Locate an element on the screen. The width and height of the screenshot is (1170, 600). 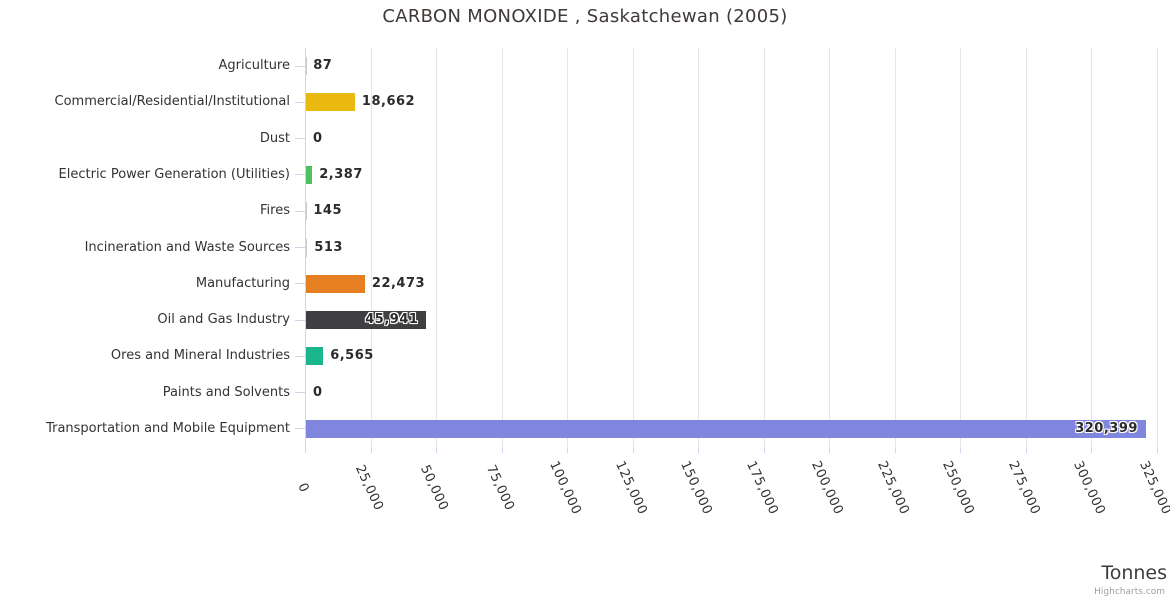
bar-value-label: 320,399 is located at coordinates (1106, 428).